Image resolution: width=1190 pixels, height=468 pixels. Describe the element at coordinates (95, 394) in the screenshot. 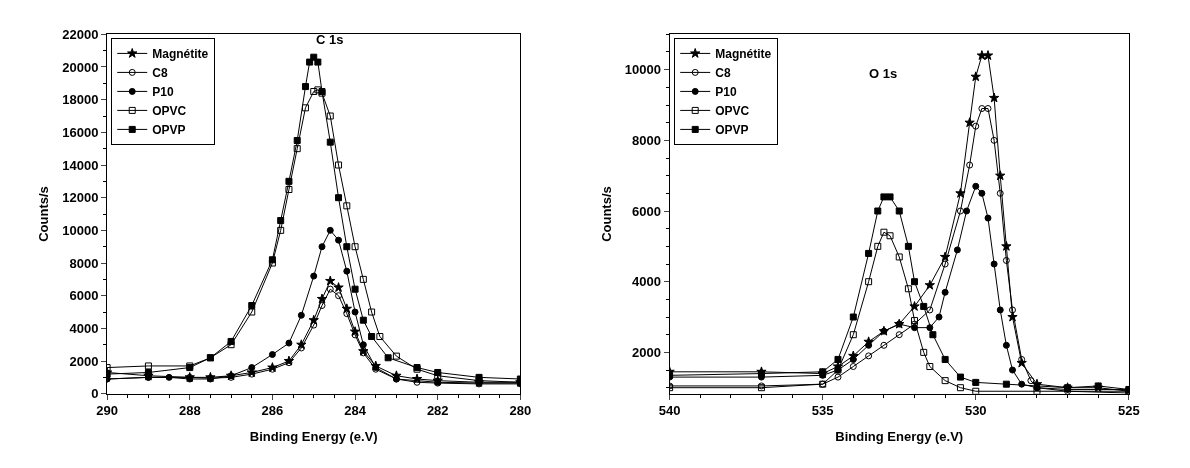

I see `y-tick-label: 0` at that location.